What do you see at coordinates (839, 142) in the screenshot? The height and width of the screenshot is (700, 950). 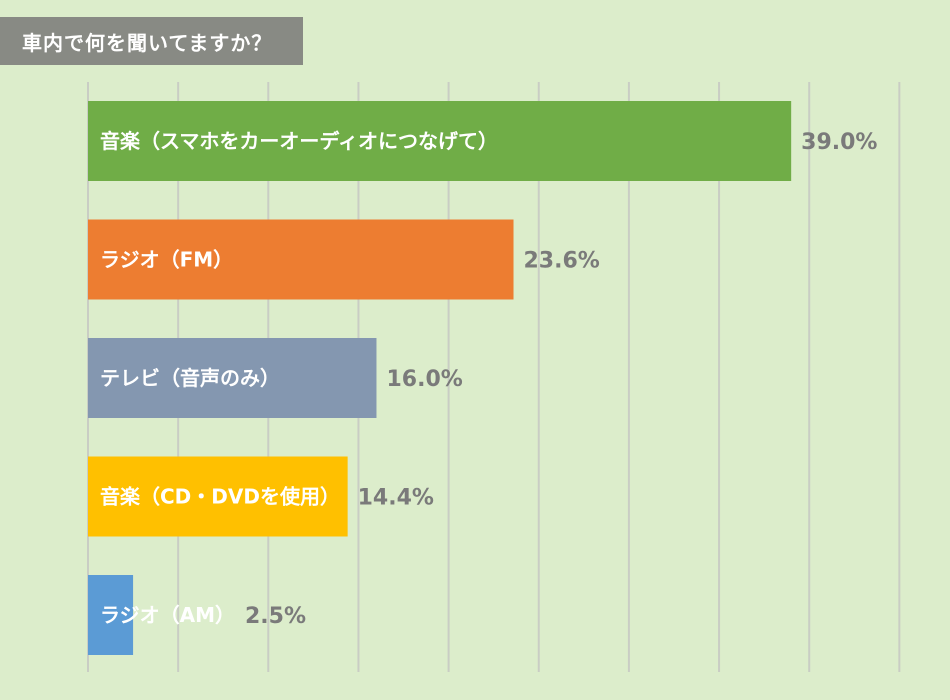 I see `value-label-0: 39.0%` at bounding box center [839, 142].